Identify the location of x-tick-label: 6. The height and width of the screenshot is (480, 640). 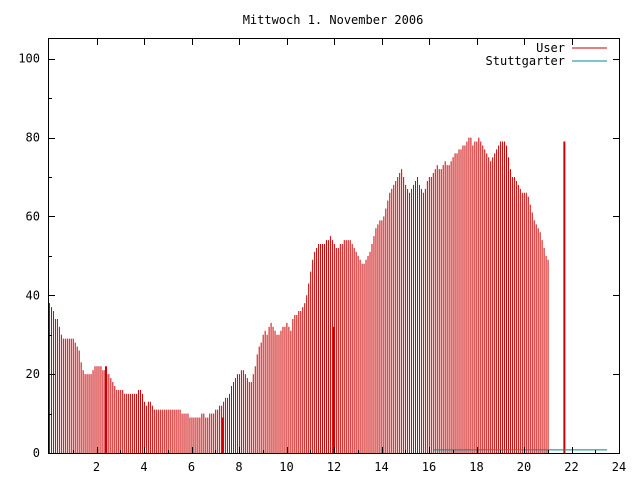
(191, 467).